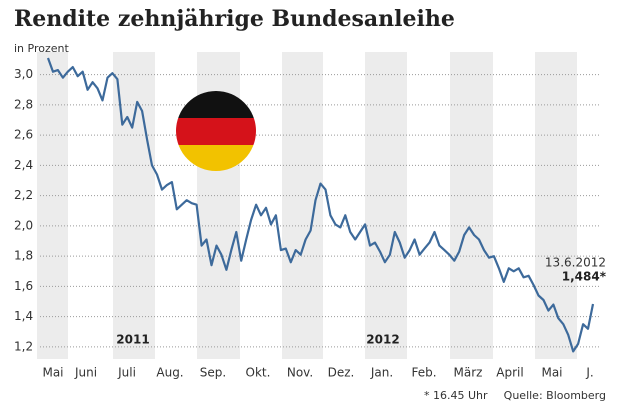 Image resolution: width=620 pixels, height=413 pixels. Describe the element at coordinates (41, 48) in the screenshot. I see `subtitle: in Prozent` at that location.